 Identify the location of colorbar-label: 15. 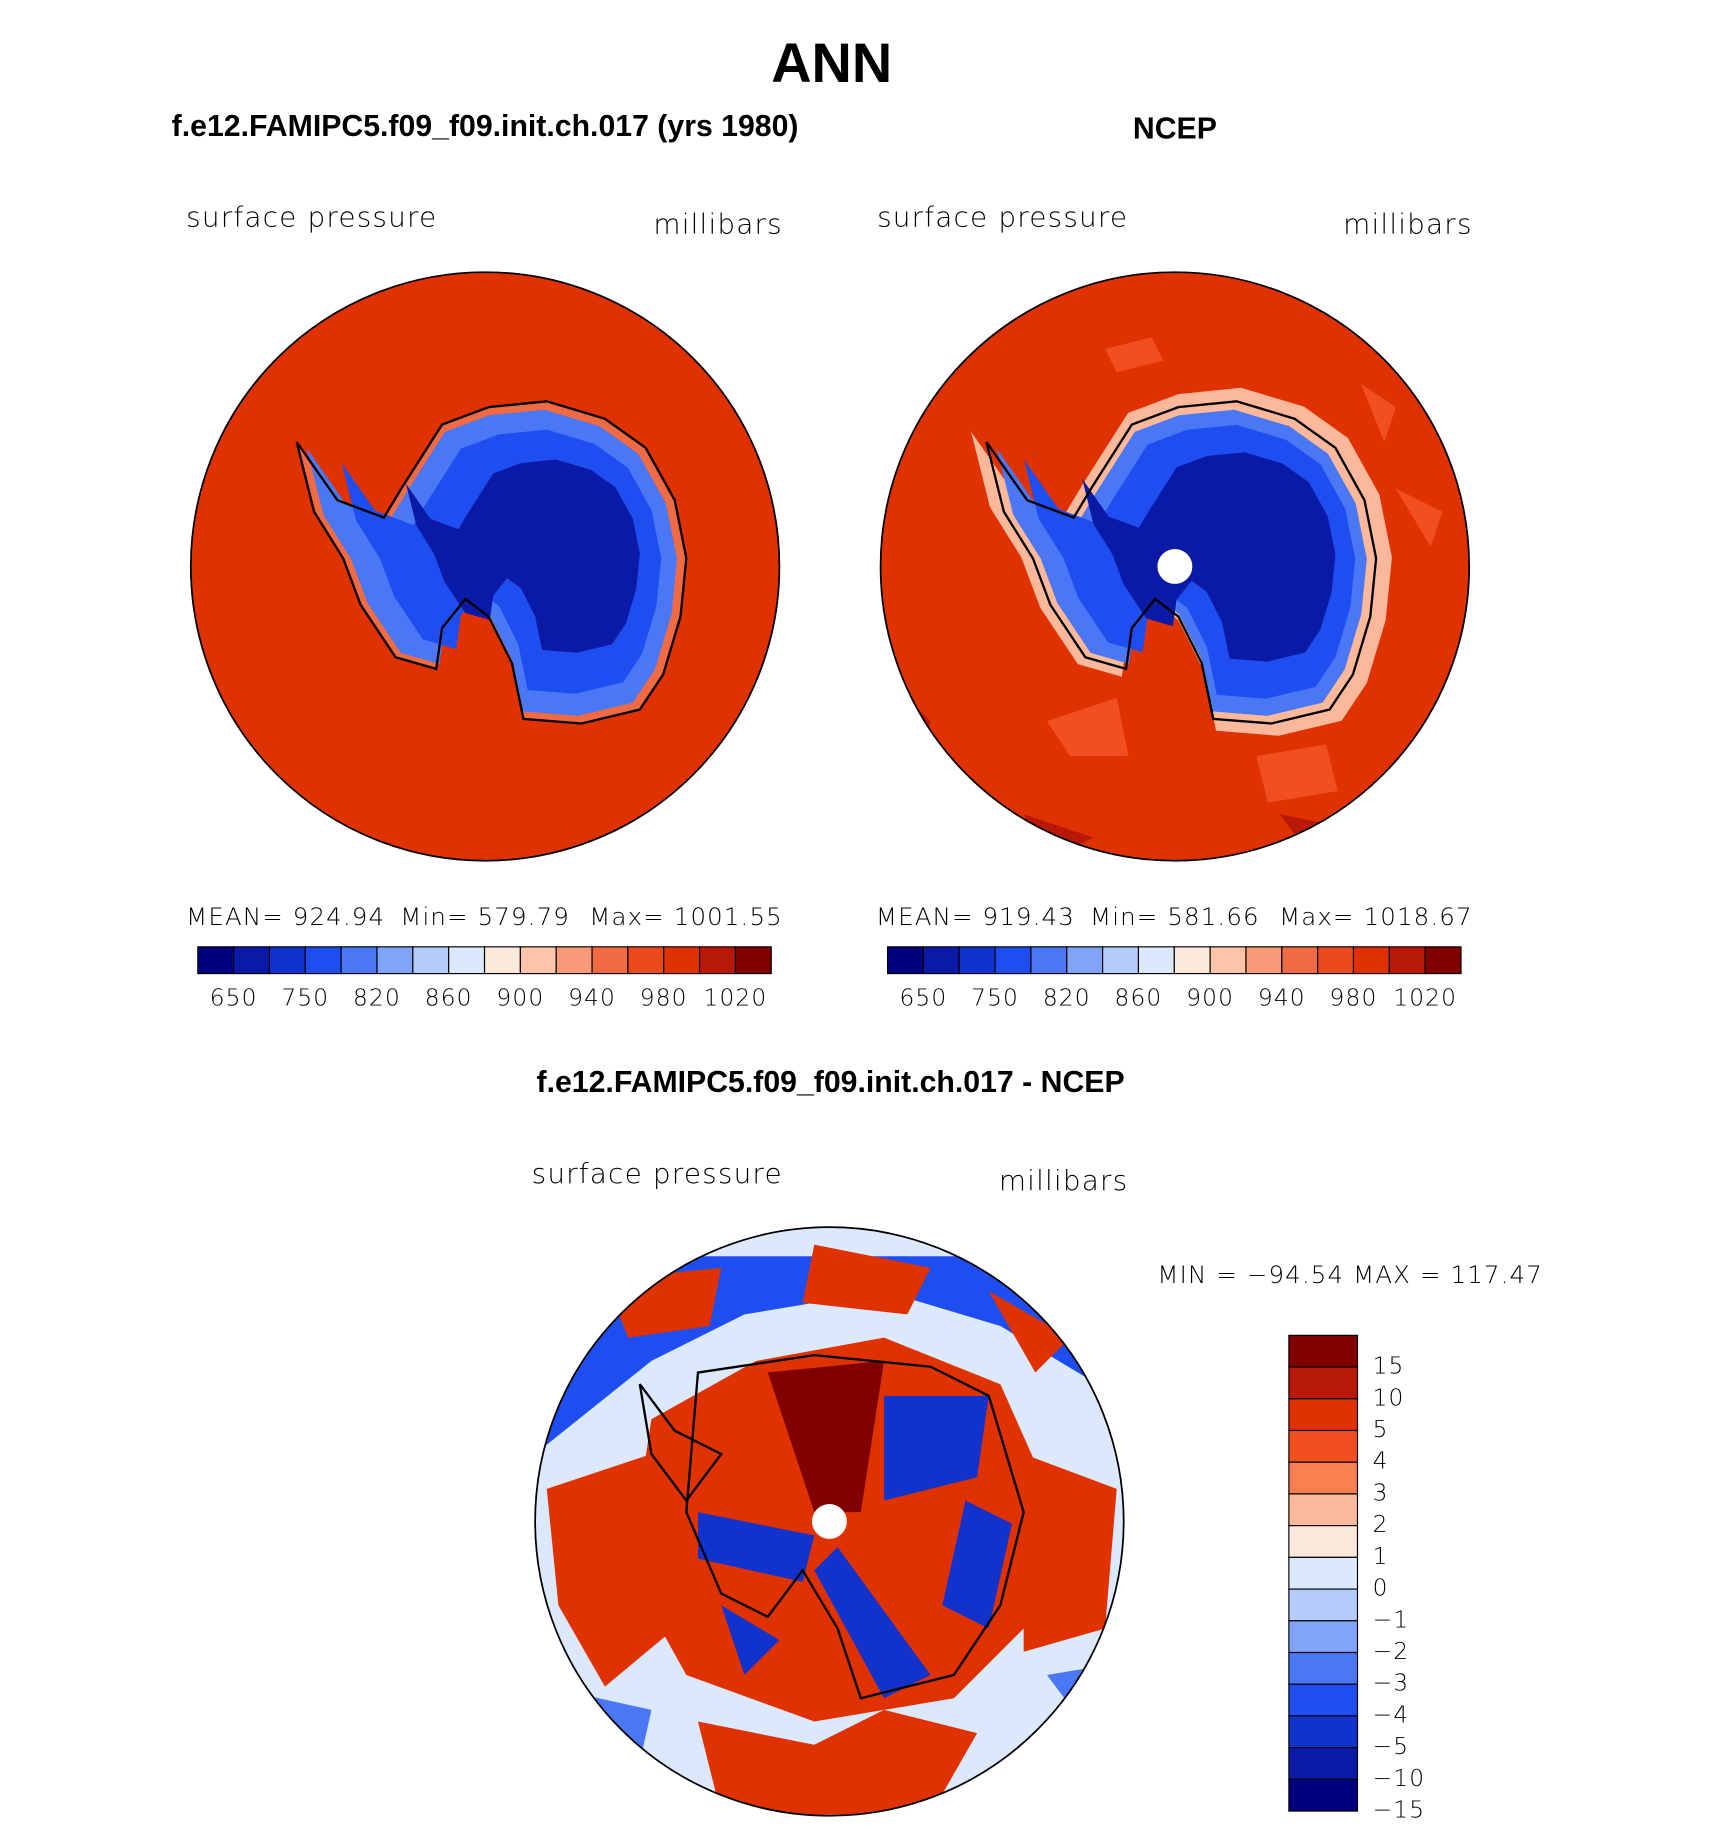
(1389, 1366).